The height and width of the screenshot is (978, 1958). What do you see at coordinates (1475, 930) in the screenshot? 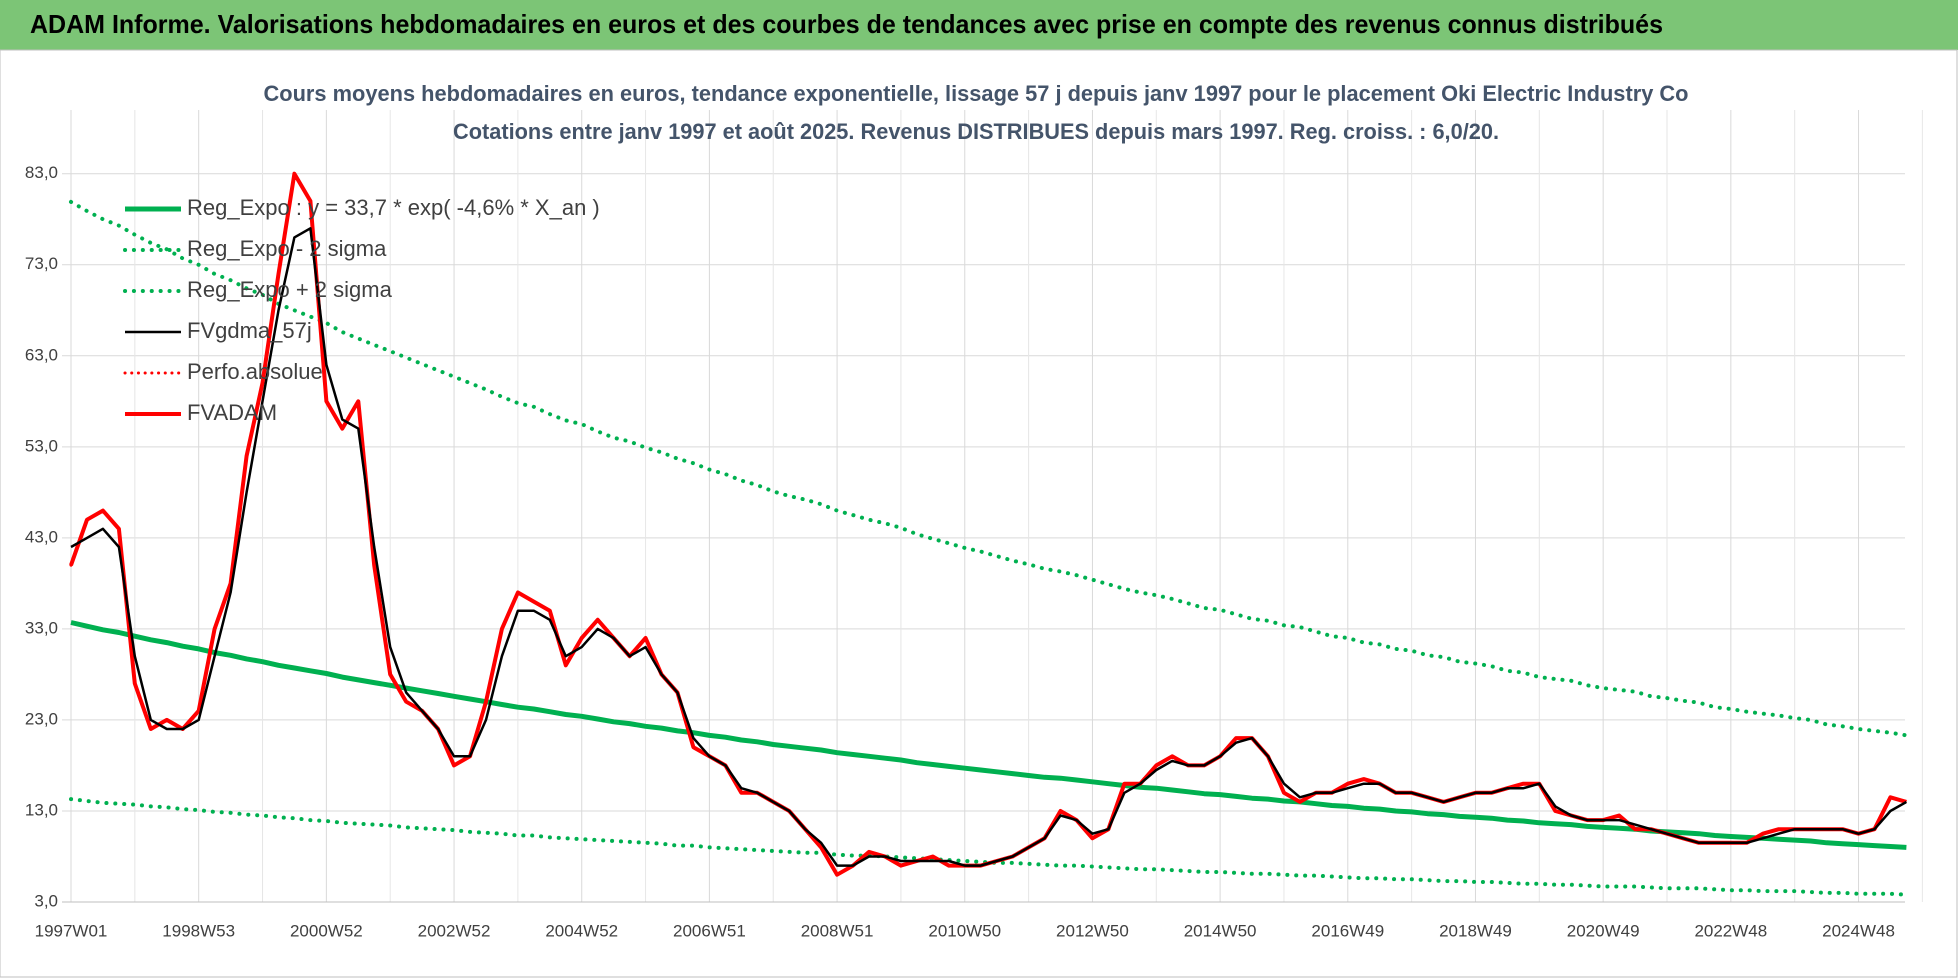
I see `x-tick-label: 2018W49` at bounding box center [1475, 930].